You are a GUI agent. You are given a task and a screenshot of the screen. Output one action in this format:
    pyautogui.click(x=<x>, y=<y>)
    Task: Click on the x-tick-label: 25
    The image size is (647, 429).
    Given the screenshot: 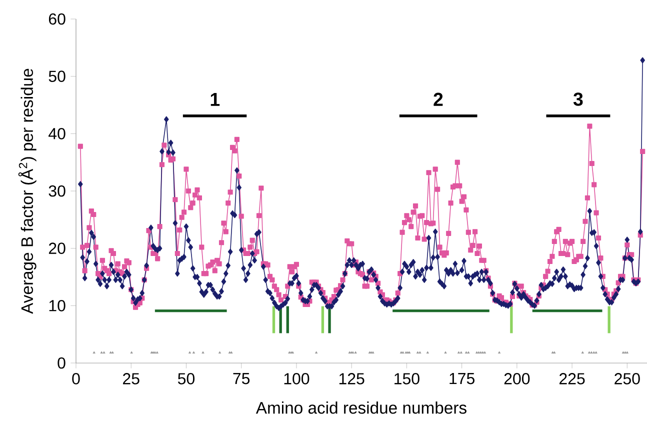 What is the action you would take?
    pyautogui.click(x=131, y=378)
    